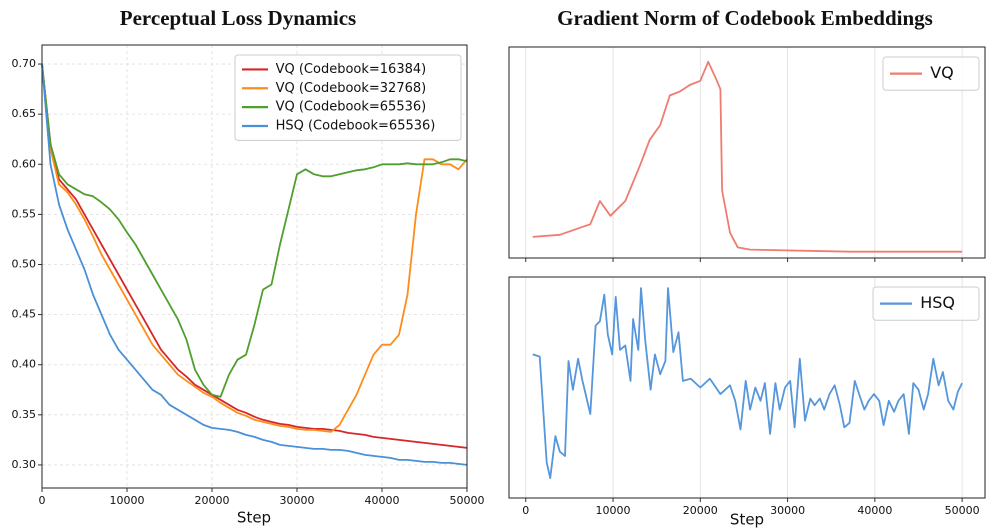  What do you see at coordinates (24, 163) in the screenshot?
I see `y-tick-label: 0.60` at bounding box center [24, 163].